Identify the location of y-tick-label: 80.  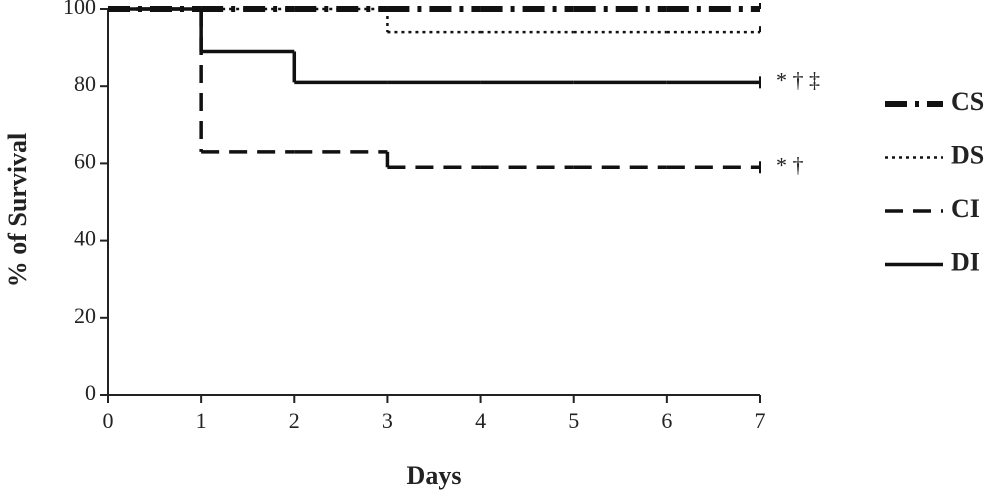
(85, 83).